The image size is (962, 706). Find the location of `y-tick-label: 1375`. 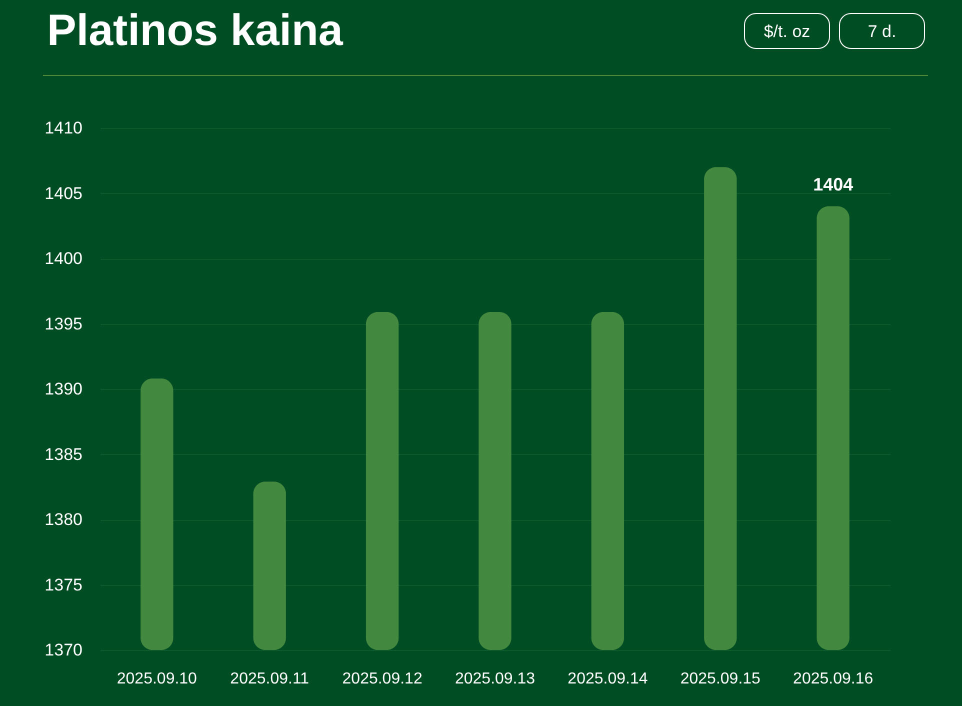

y-tick-label: 1375 is located at coordinates (63, 584).